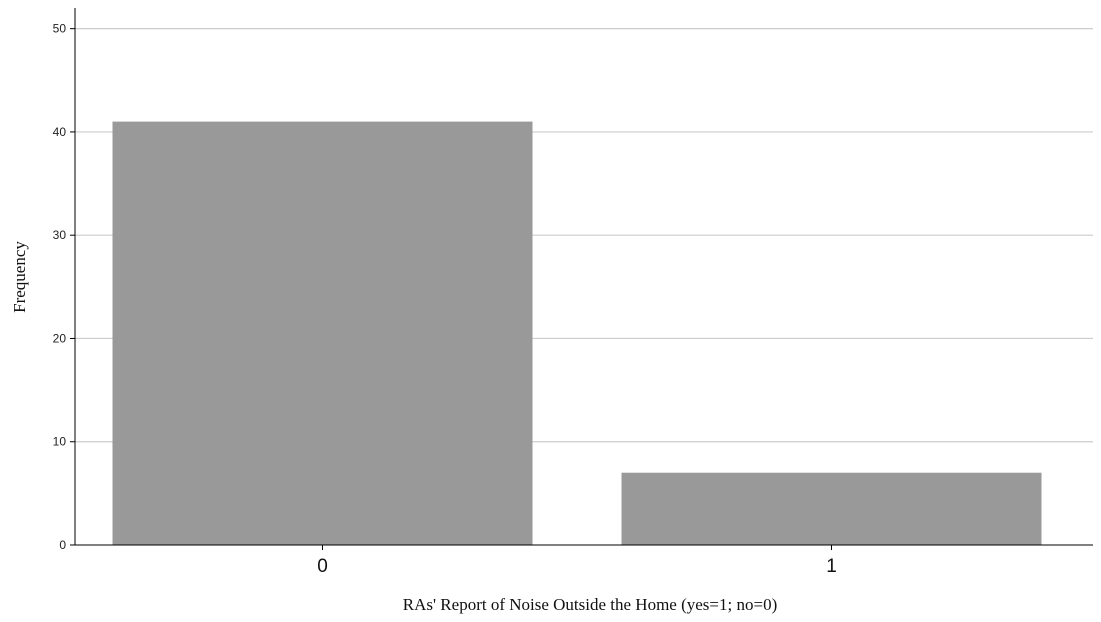  I want to click on y-axis-title: Frequency, so click(19, 277).